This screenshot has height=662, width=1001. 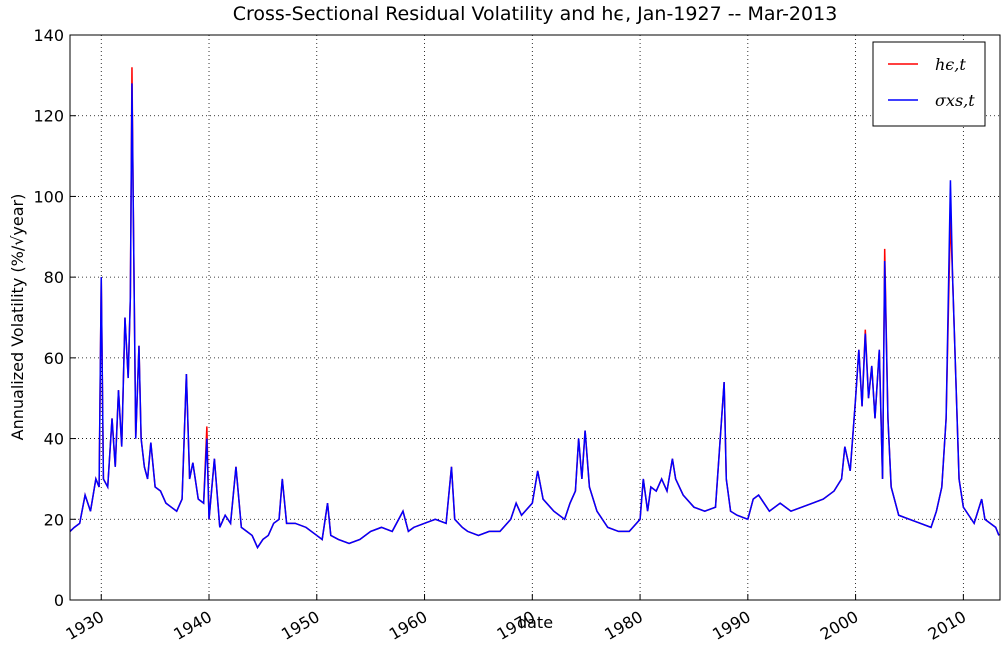 What do you see at coordinates (54, 519) in the screenshot?
I see `y-tick-label: 20` at bounding box center [54, 519].